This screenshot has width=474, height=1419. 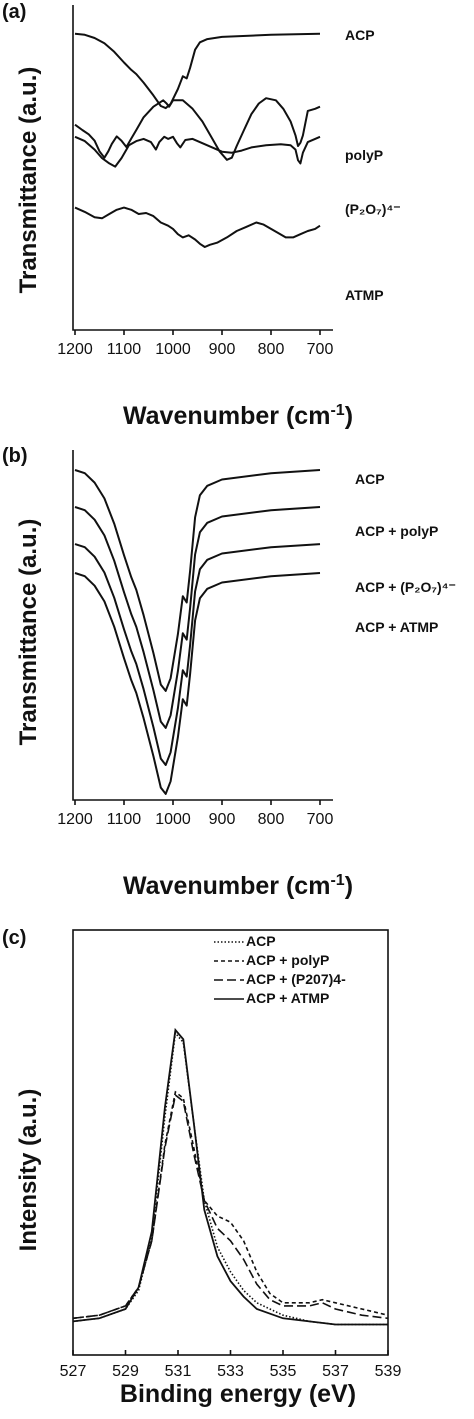 I want to click on x-tick-label: 539, so click(x=388, y=1371).